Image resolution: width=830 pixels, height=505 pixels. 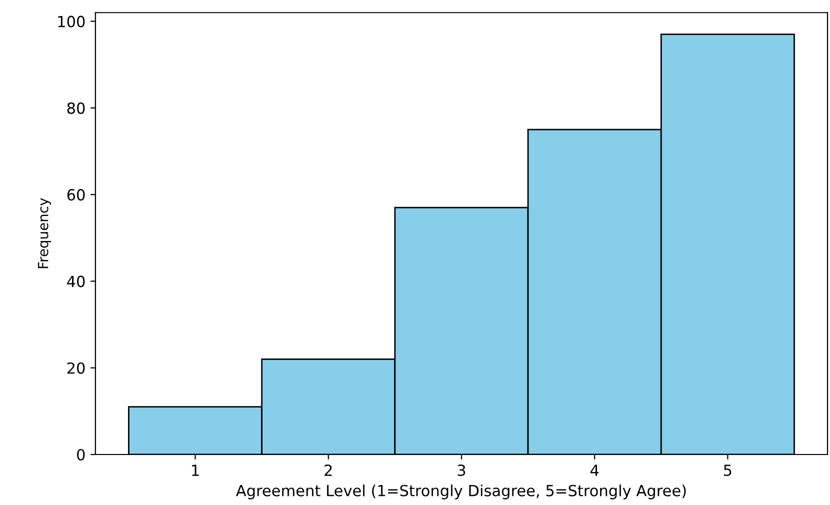 I want to click on y-tick-label: 60, so click(x=76, y=195).